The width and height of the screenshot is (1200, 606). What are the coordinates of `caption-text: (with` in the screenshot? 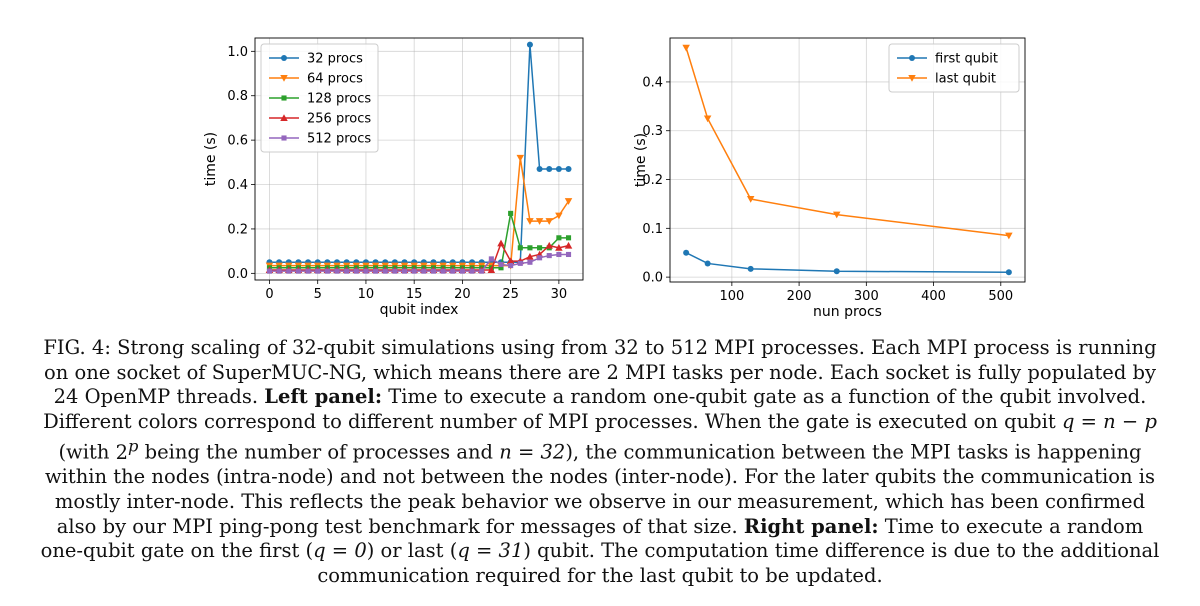 It's located at (87, 452).